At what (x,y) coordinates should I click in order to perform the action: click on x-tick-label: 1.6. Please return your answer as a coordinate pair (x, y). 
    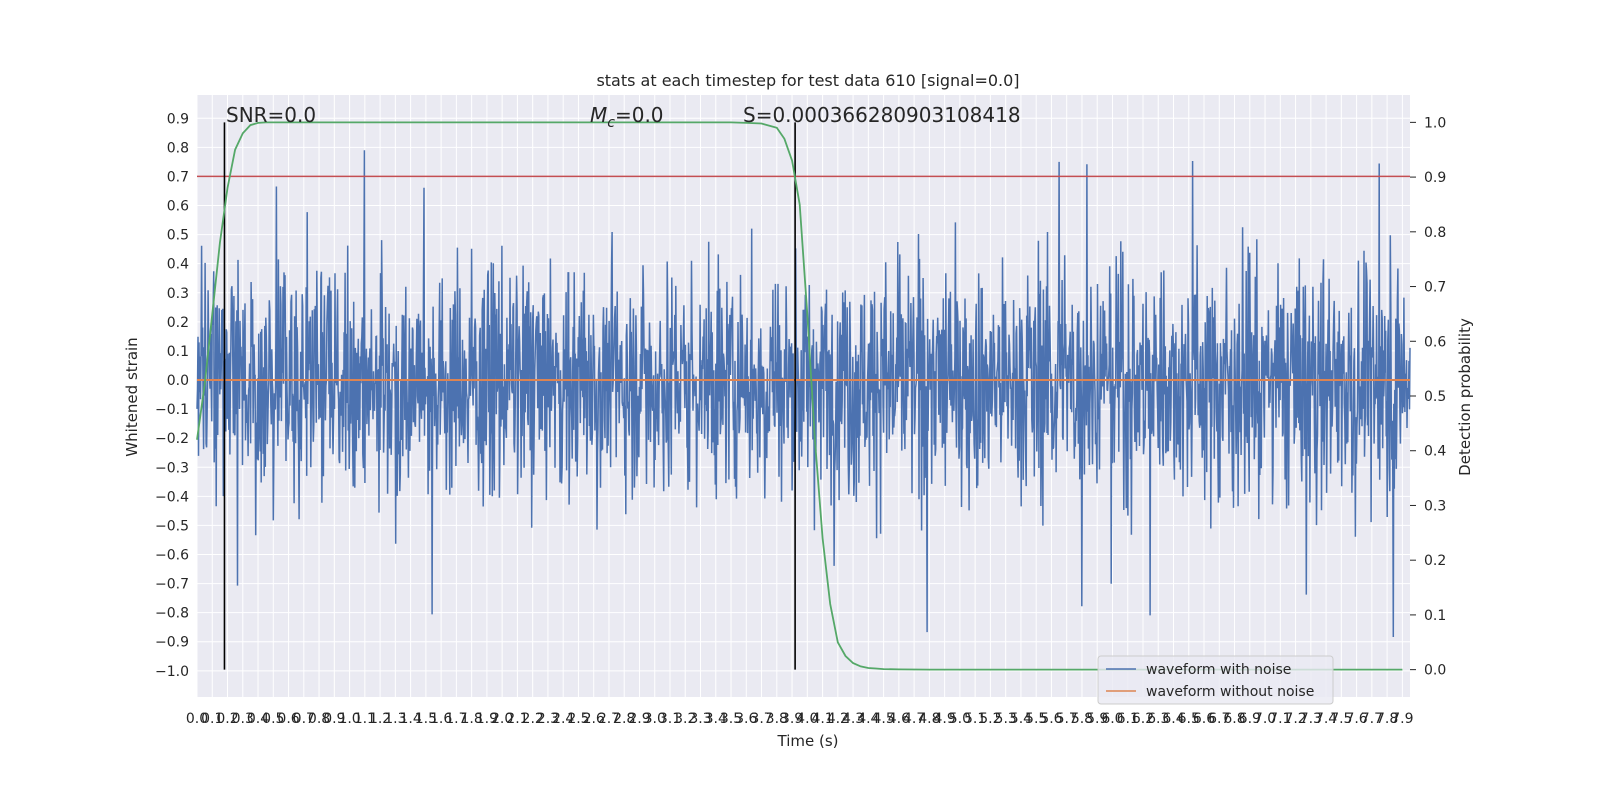
    Looking at the image, I should click on (441, 719).